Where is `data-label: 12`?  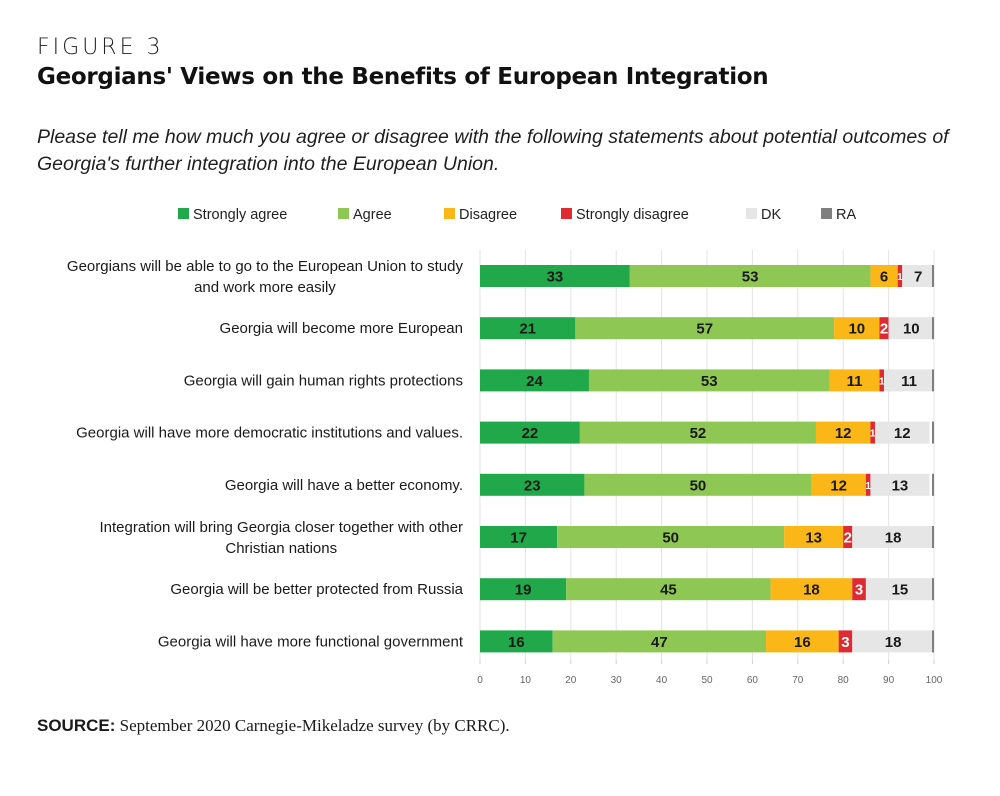
data-label: 12 is located at coordinates (843, 433).